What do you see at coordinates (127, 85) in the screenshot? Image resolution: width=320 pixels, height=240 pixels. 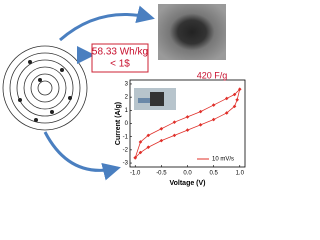 I see `y-tick-label: 3` at bounding box center [127, 85].